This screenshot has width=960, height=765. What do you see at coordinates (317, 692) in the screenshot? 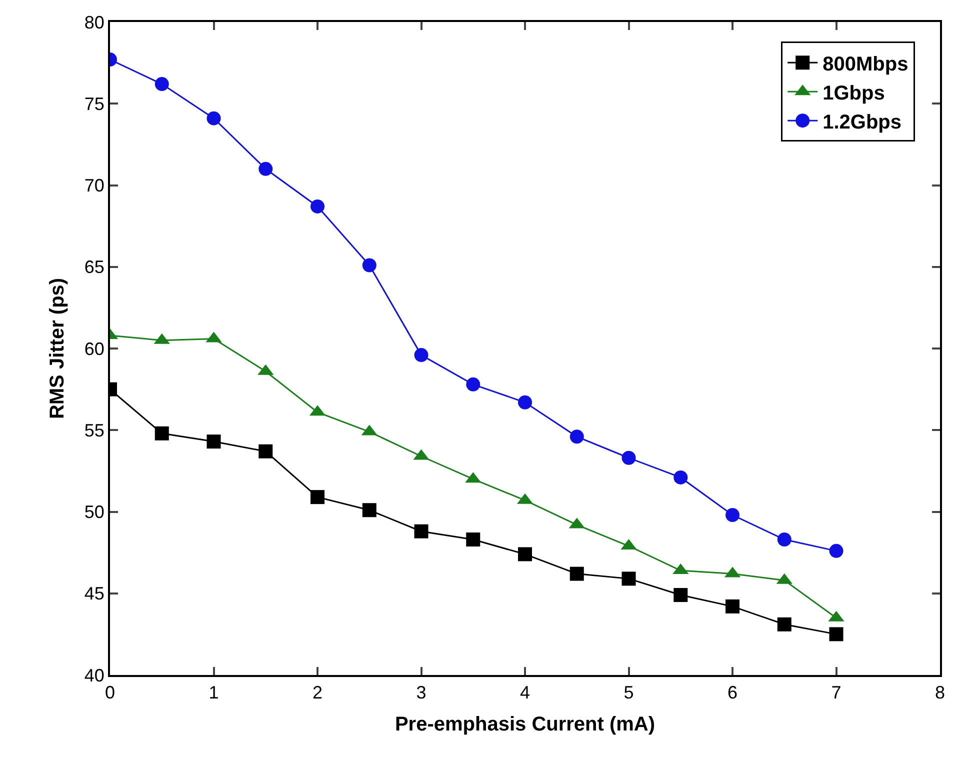
I see `x-tick-label: 2` at bounding box center [317, 692].